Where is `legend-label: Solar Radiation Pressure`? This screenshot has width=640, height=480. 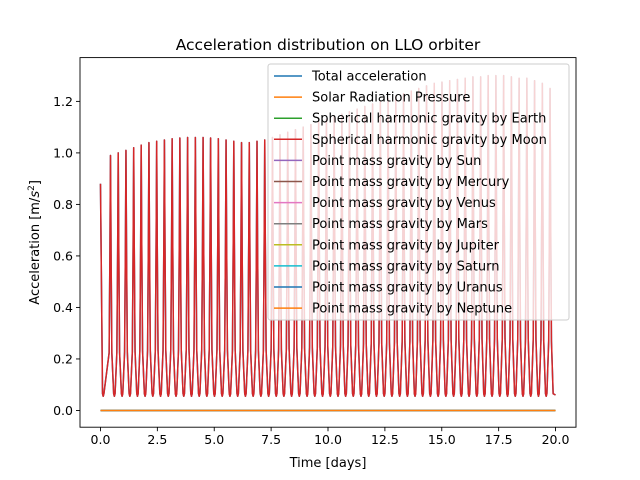
legend-label: Solar Radiation Pressure is located at coordinates (391, 98).